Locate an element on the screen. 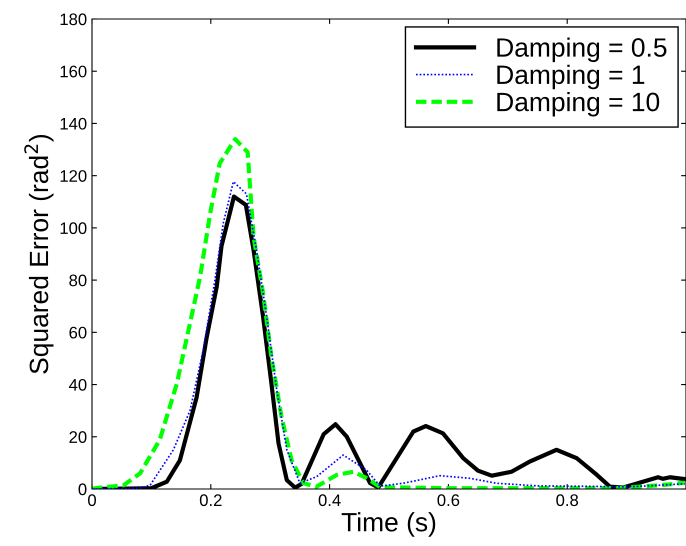  y-axis-title: Squared Error (rad$^{2}$) is located at coordinates (39, 254).